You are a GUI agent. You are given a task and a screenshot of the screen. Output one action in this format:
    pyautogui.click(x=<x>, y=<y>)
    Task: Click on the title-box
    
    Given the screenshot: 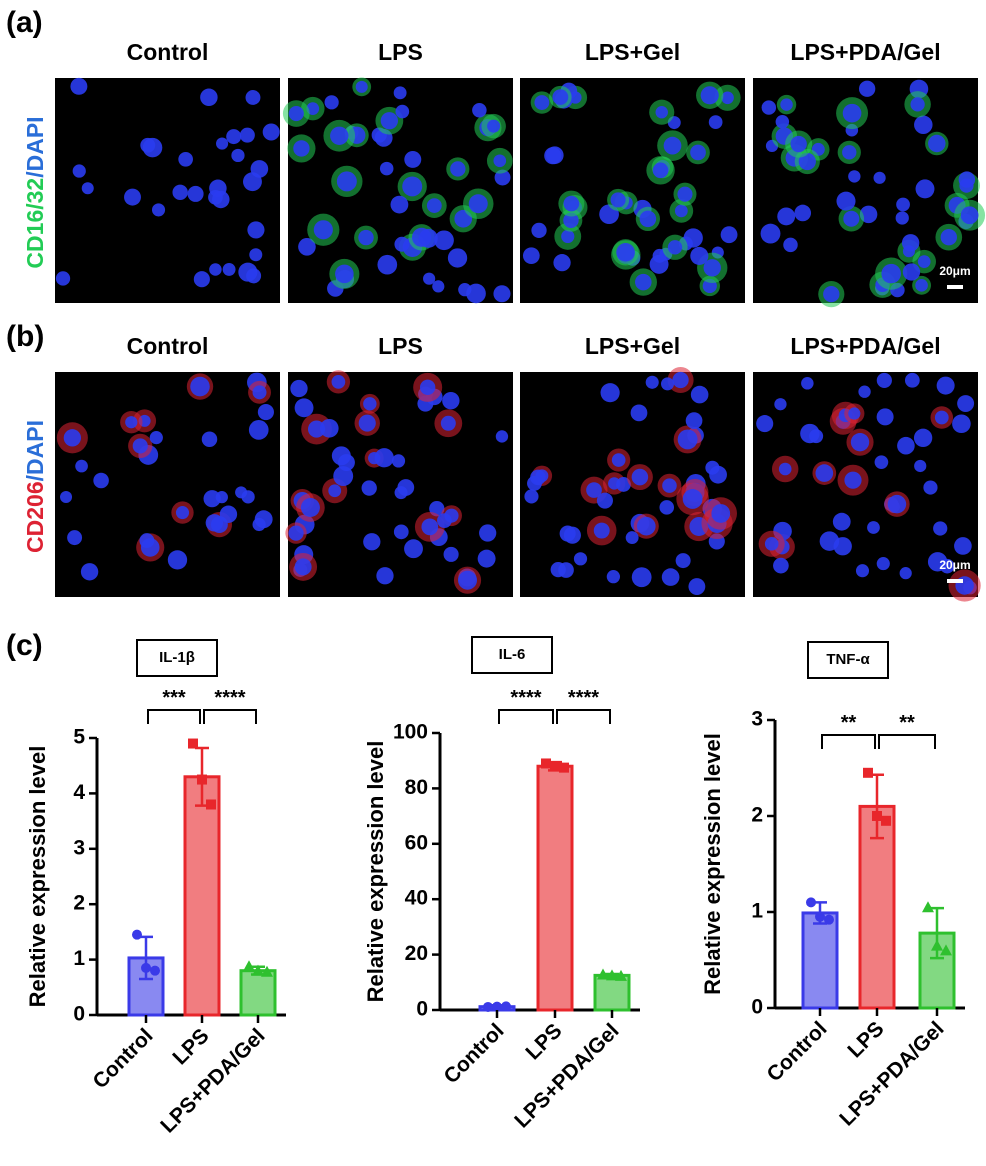 What is the action you would take?
    pyautogui.click(x=177, y=658)
    